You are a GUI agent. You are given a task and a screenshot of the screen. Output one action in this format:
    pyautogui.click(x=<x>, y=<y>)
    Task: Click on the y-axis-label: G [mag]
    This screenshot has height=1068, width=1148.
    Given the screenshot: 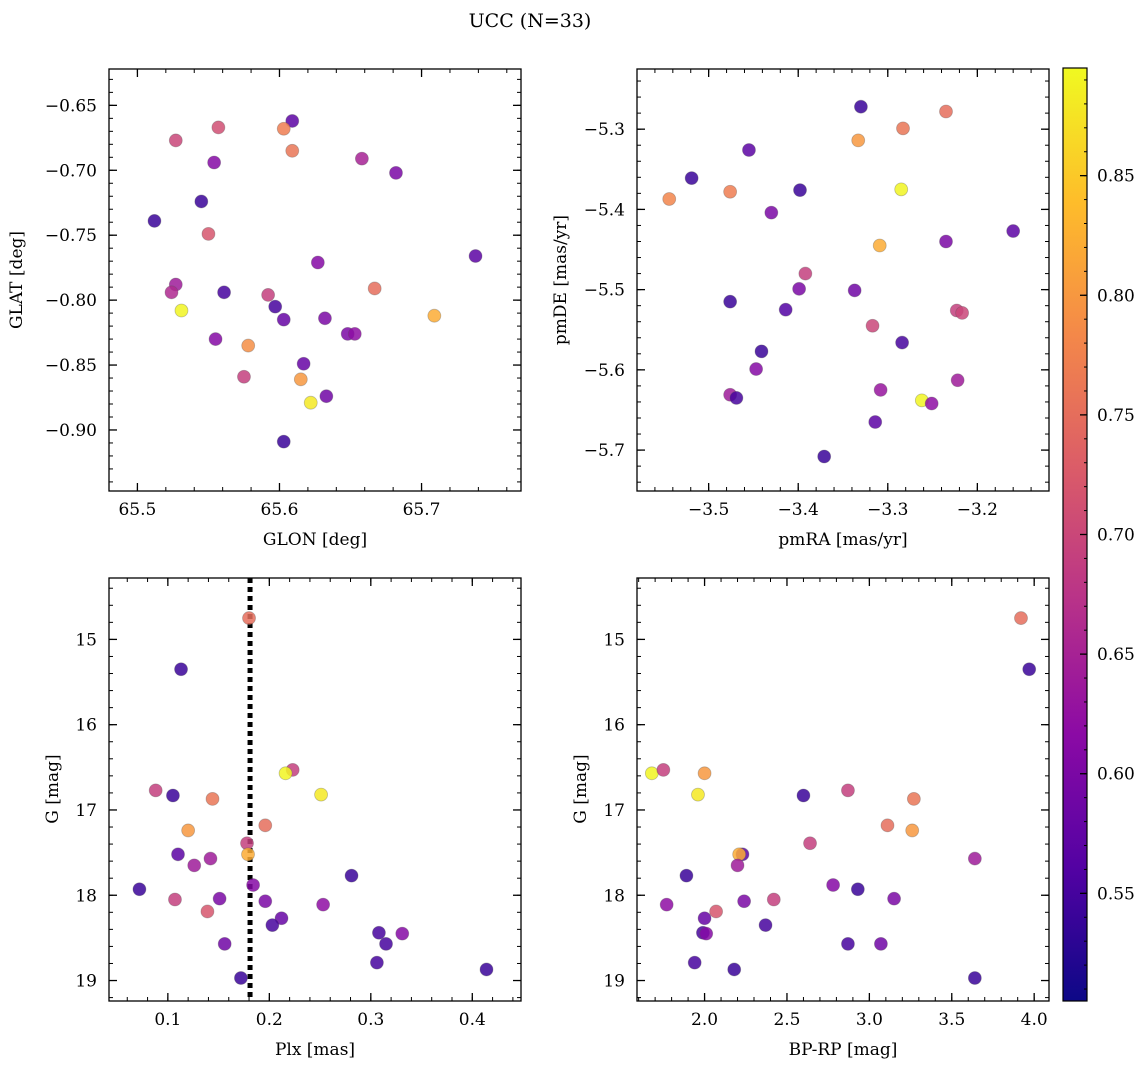 What is the action you would take?
    pyautogui.click(x=53, y=788)
    